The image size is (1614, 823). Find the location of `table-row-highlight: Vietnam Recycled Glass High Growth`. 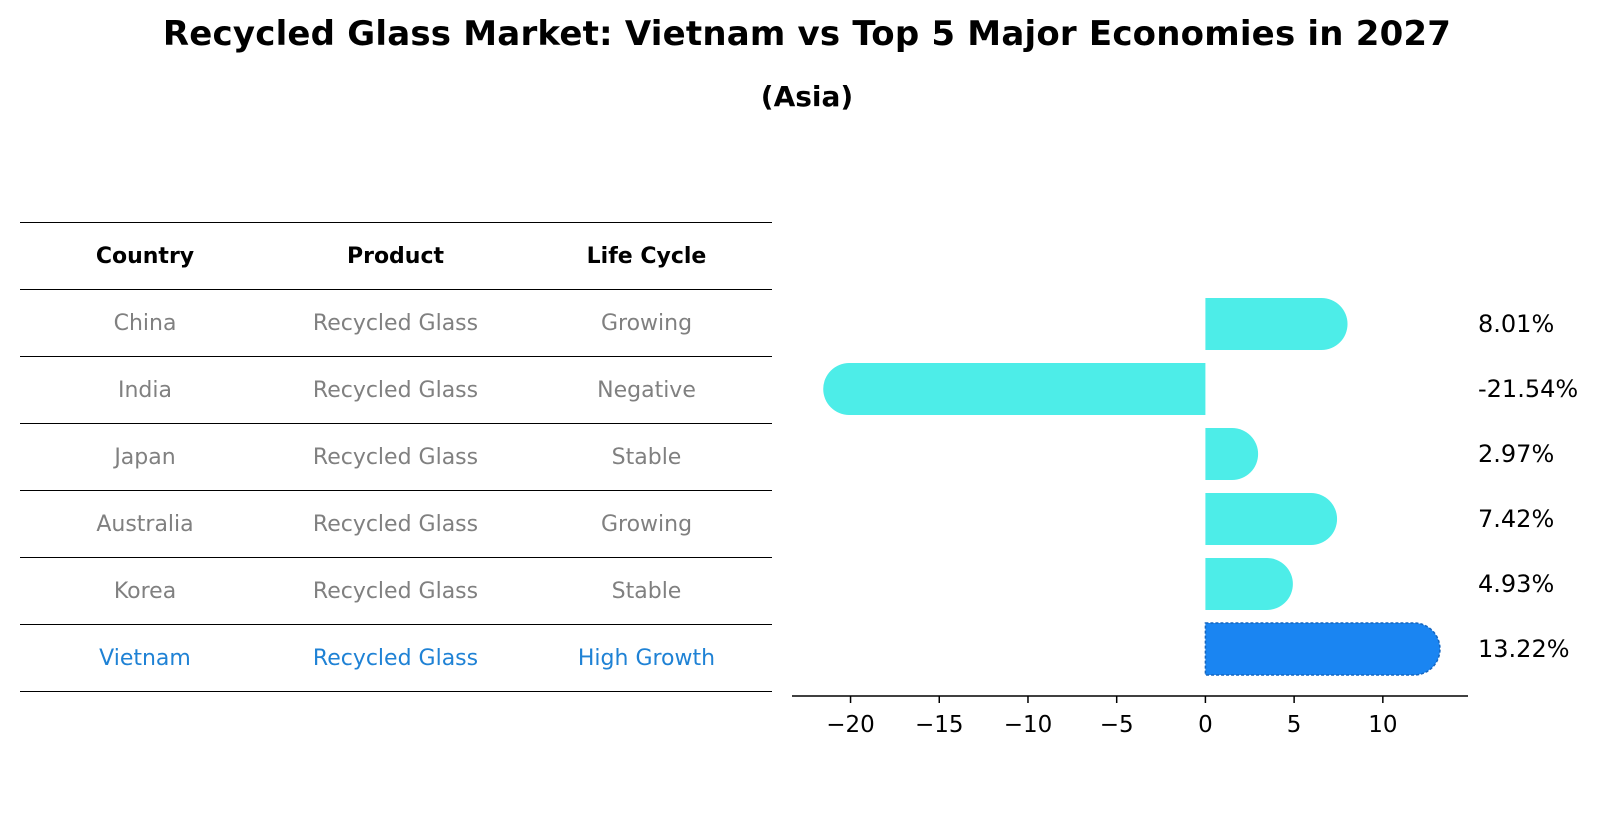

table-row-highlight: Vietnam Recycled Glass High Growth is located at coordinates (396, 658).